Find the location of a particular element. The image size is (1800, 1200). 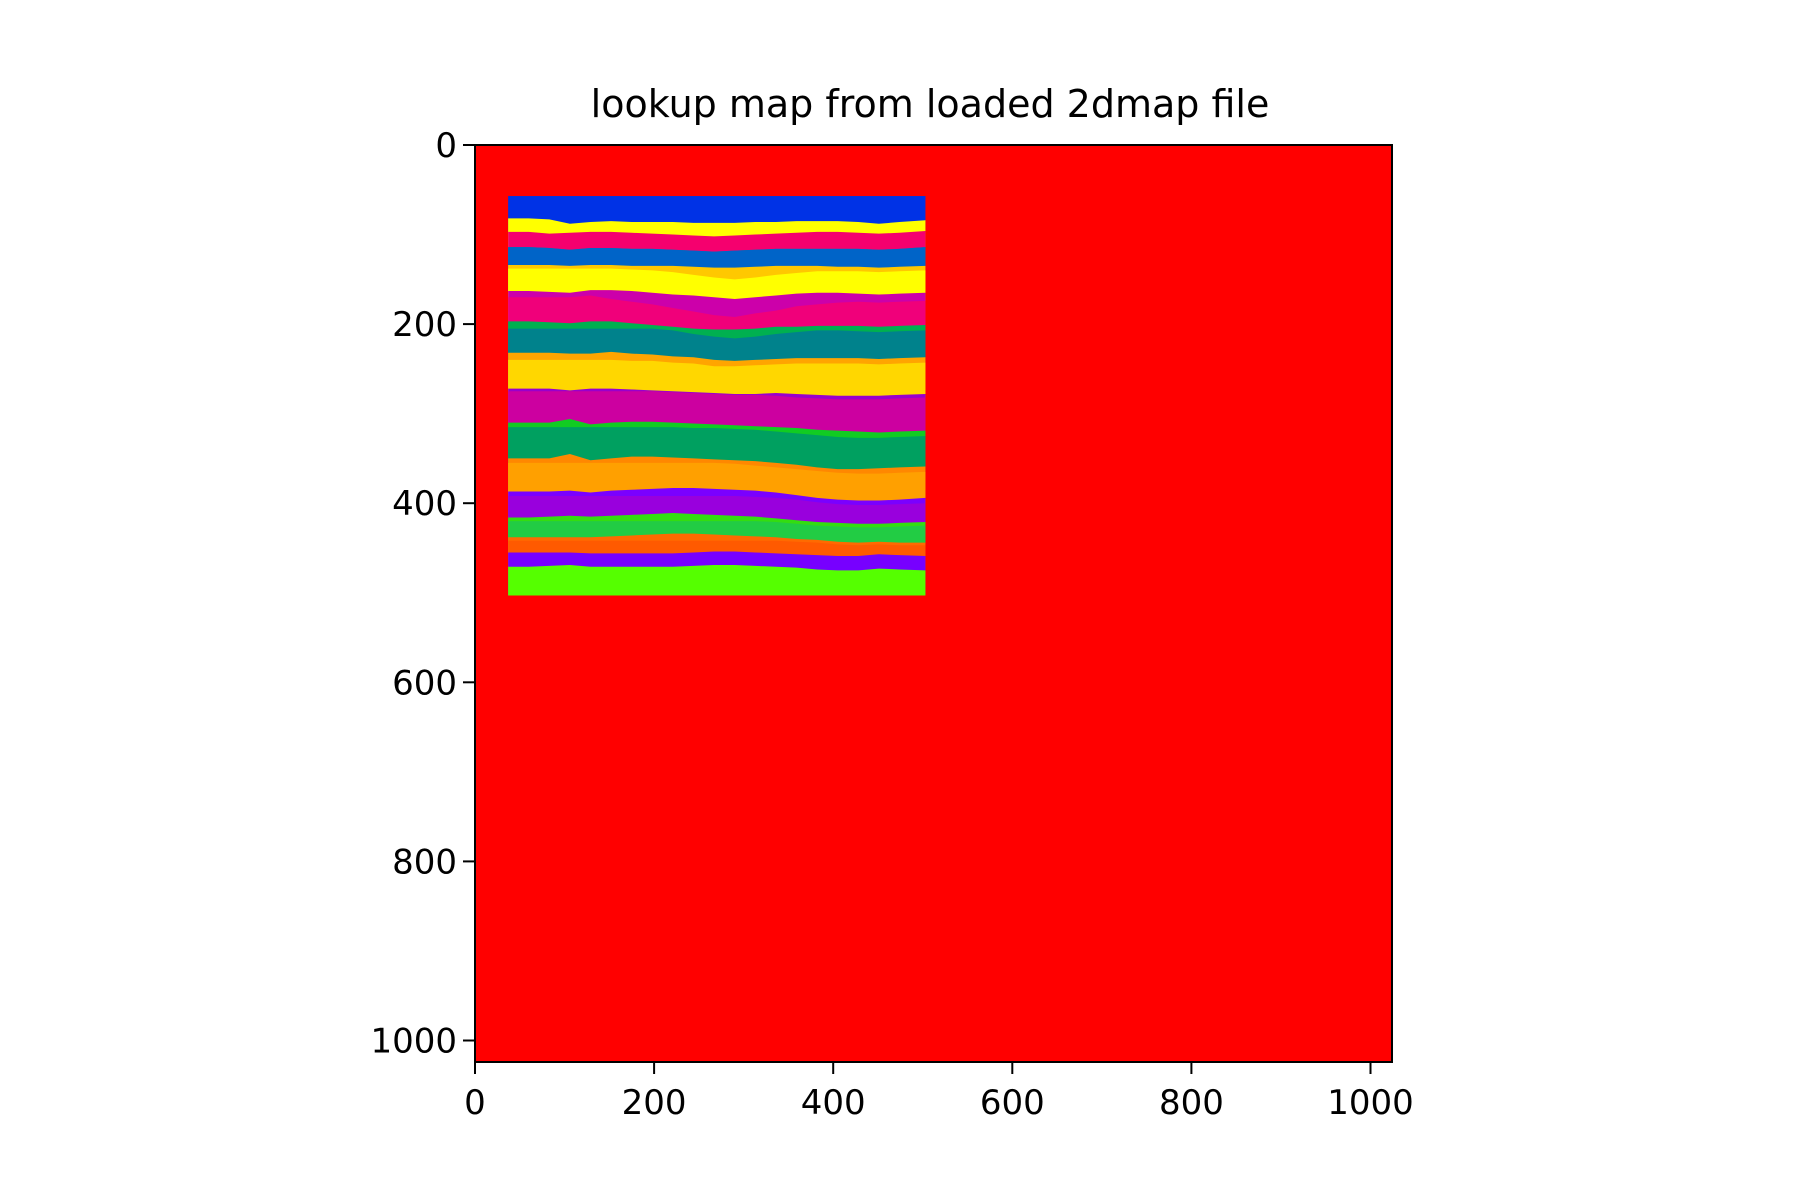

y-tick-label: 1000 is located at coordinates (413, 1042).